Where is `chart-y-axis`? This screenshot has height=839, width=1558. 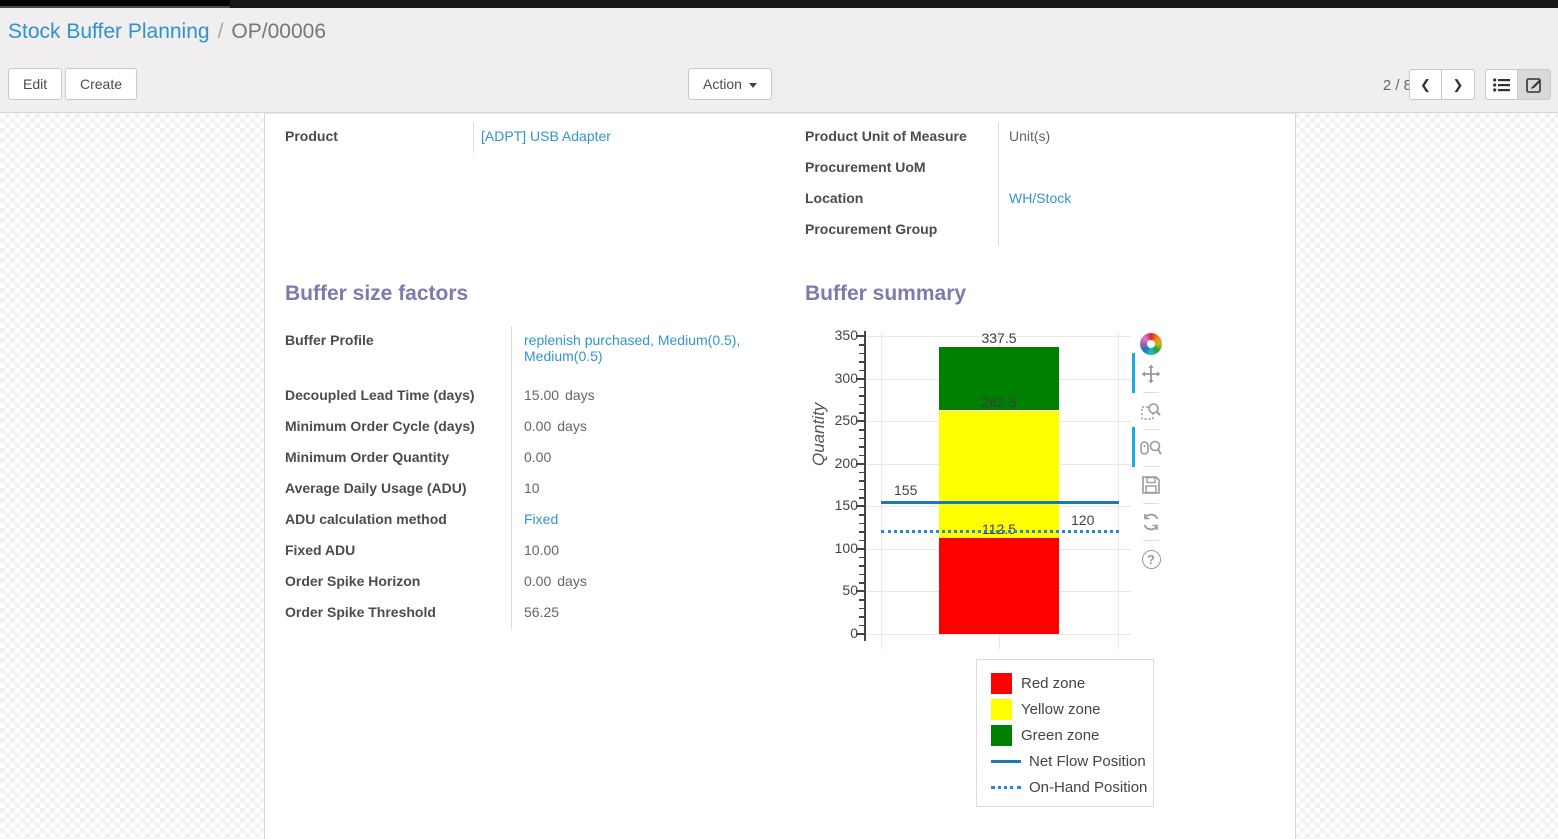 chart-y-axis is located at coordinates (865, 486).